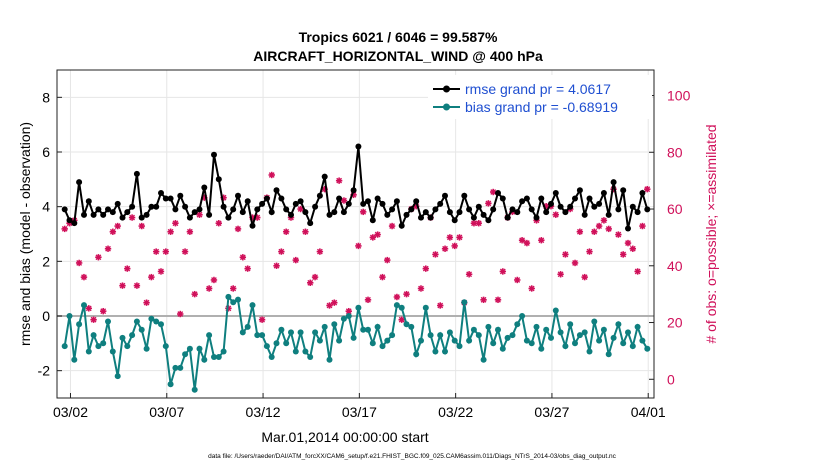  I want to click on rmse-series, so click(356, 187).